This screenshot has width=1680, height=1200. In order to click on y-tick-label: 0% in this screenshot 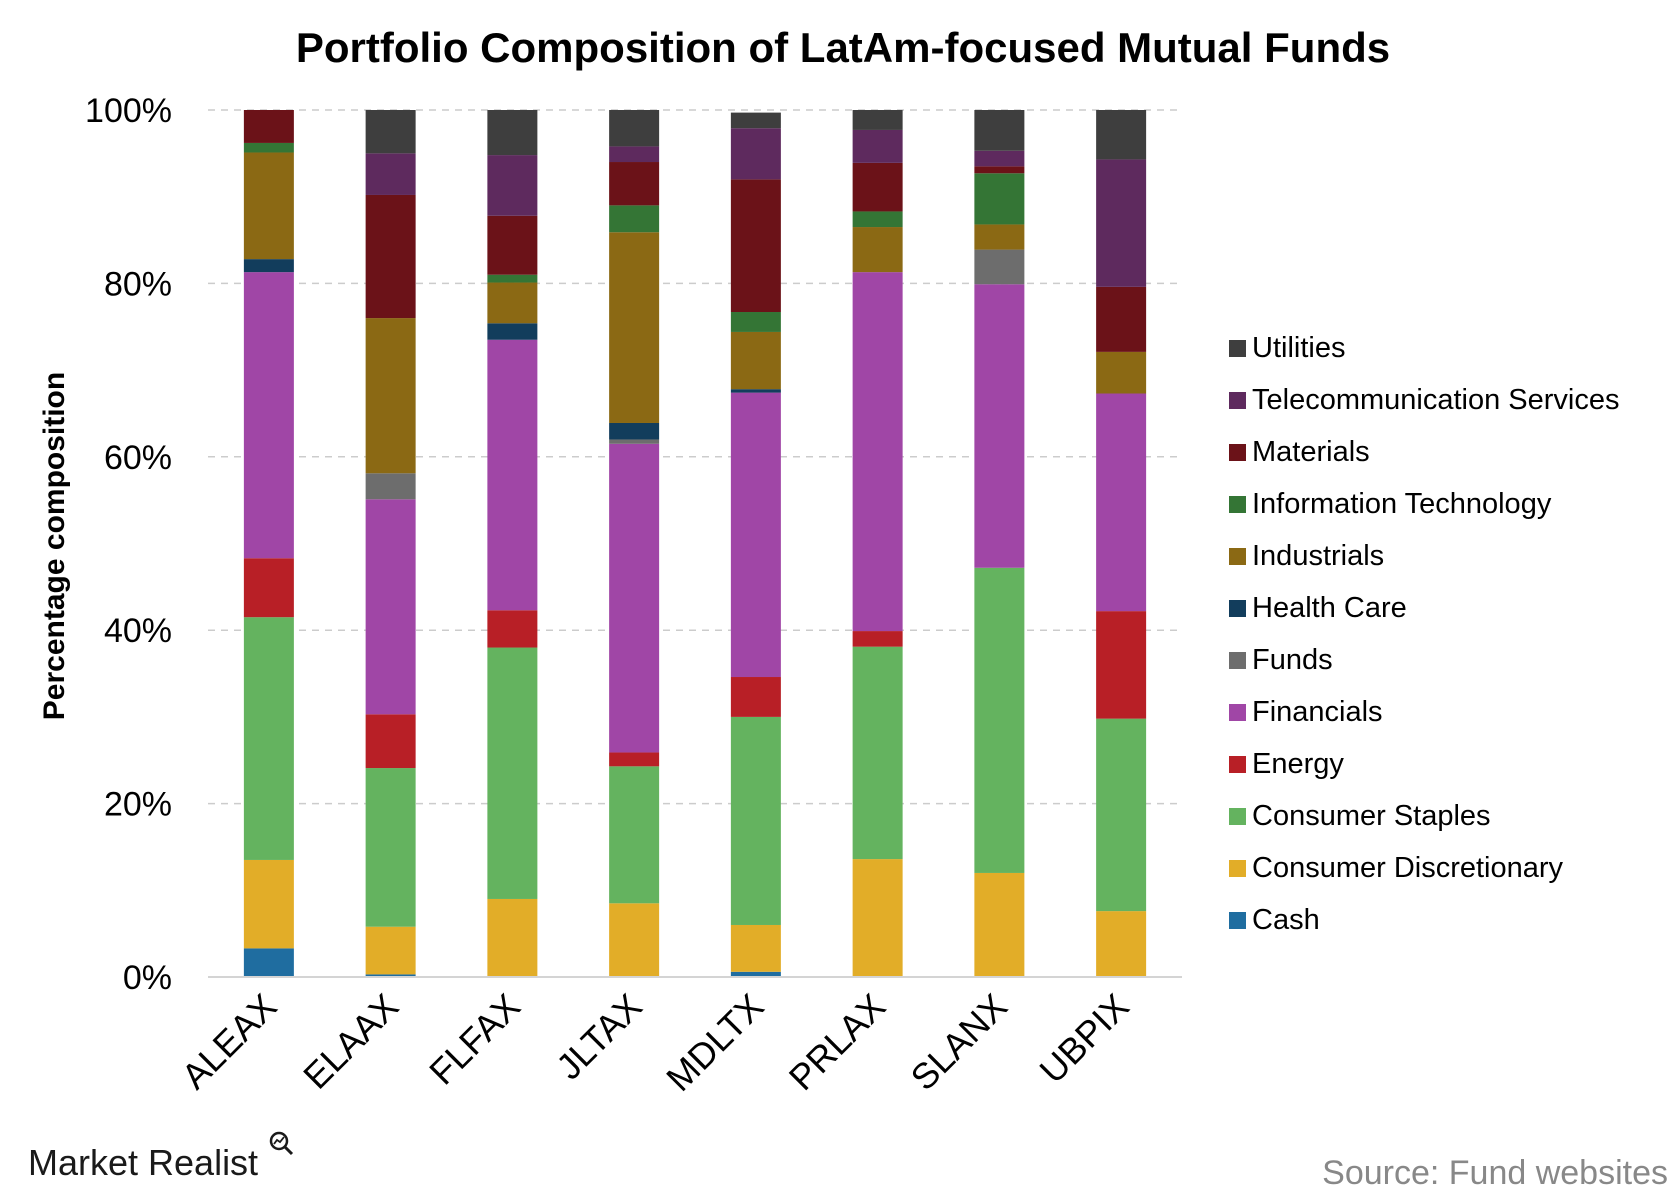, I will do `click(147, 978)`.